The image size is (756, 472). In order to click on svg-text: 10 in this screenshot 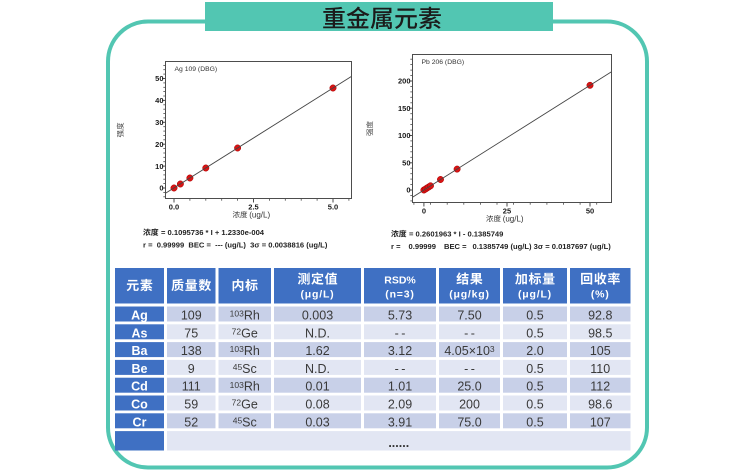, I will do `click(159, 166)`.